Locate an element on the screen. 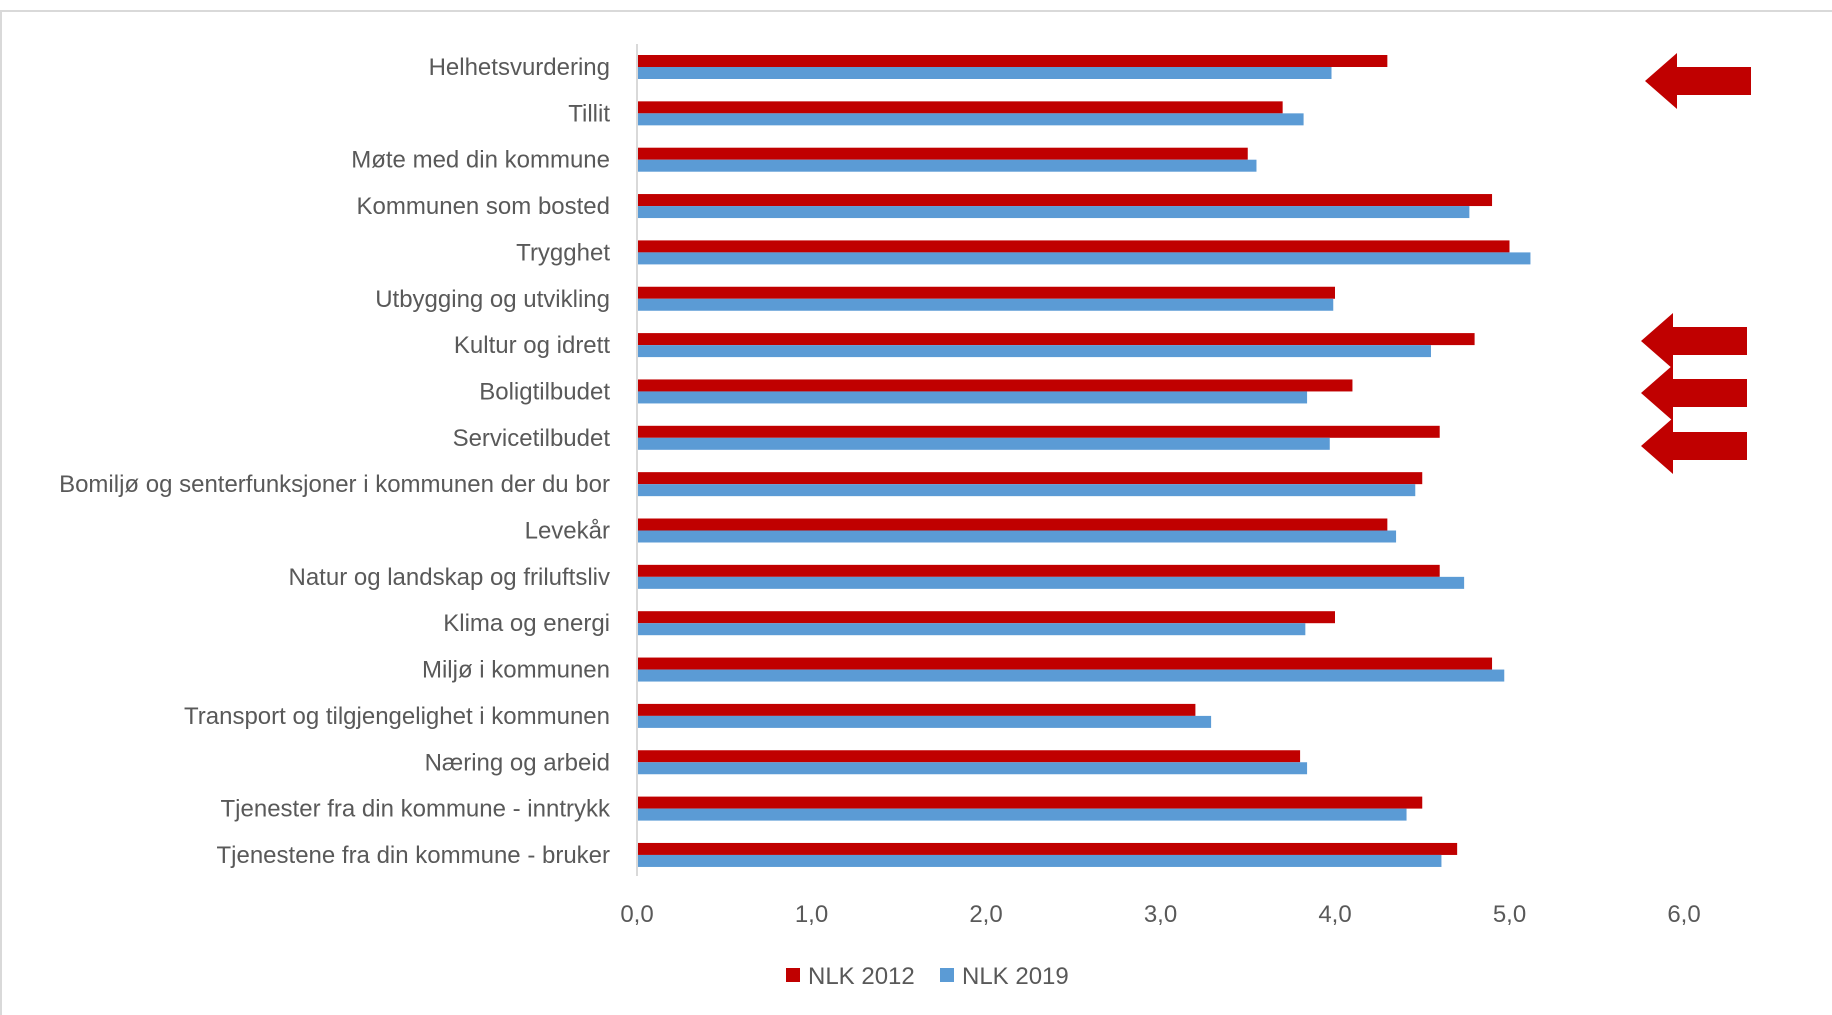  legend-swatch-nlk-2019 is located at coordinates (947, 975).